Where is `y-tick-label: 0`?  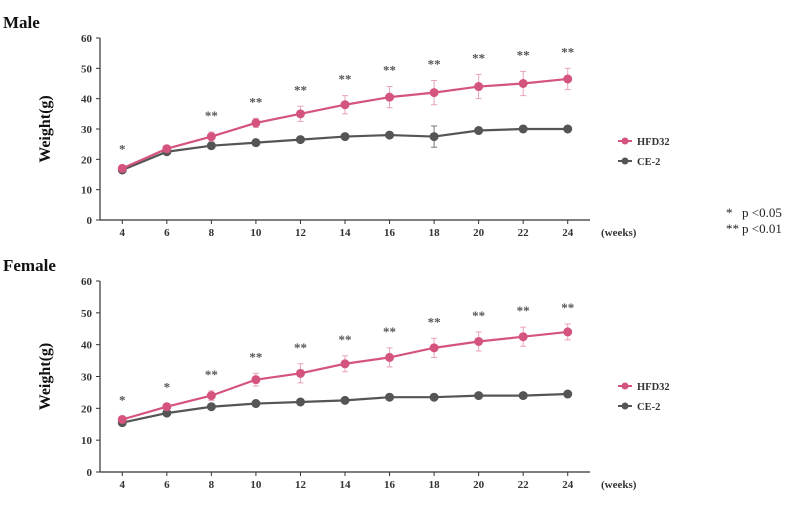 y-tick-label: 0 is located at coordinates (90, 473).